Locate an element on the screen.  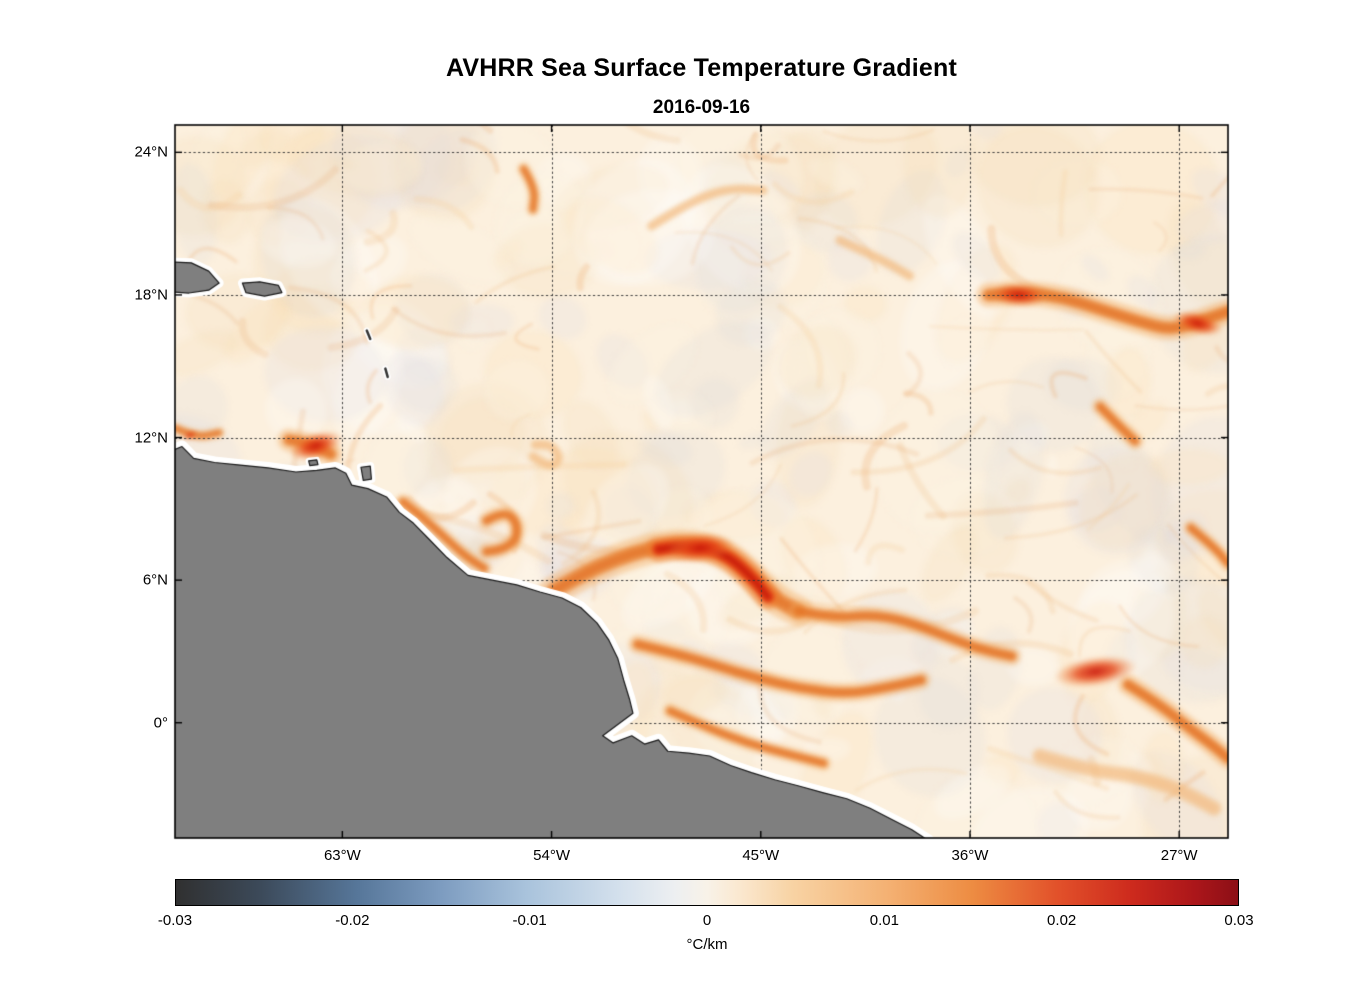
colorbar-gradient is located at coordinates (707, 892).